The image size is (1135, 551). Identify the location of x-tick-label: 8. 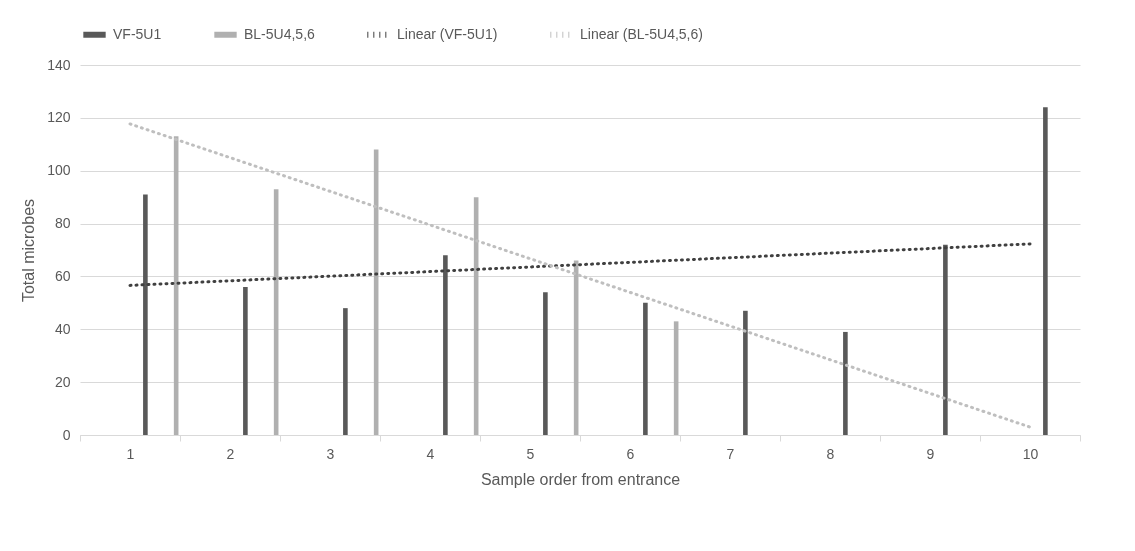
(830, 453).